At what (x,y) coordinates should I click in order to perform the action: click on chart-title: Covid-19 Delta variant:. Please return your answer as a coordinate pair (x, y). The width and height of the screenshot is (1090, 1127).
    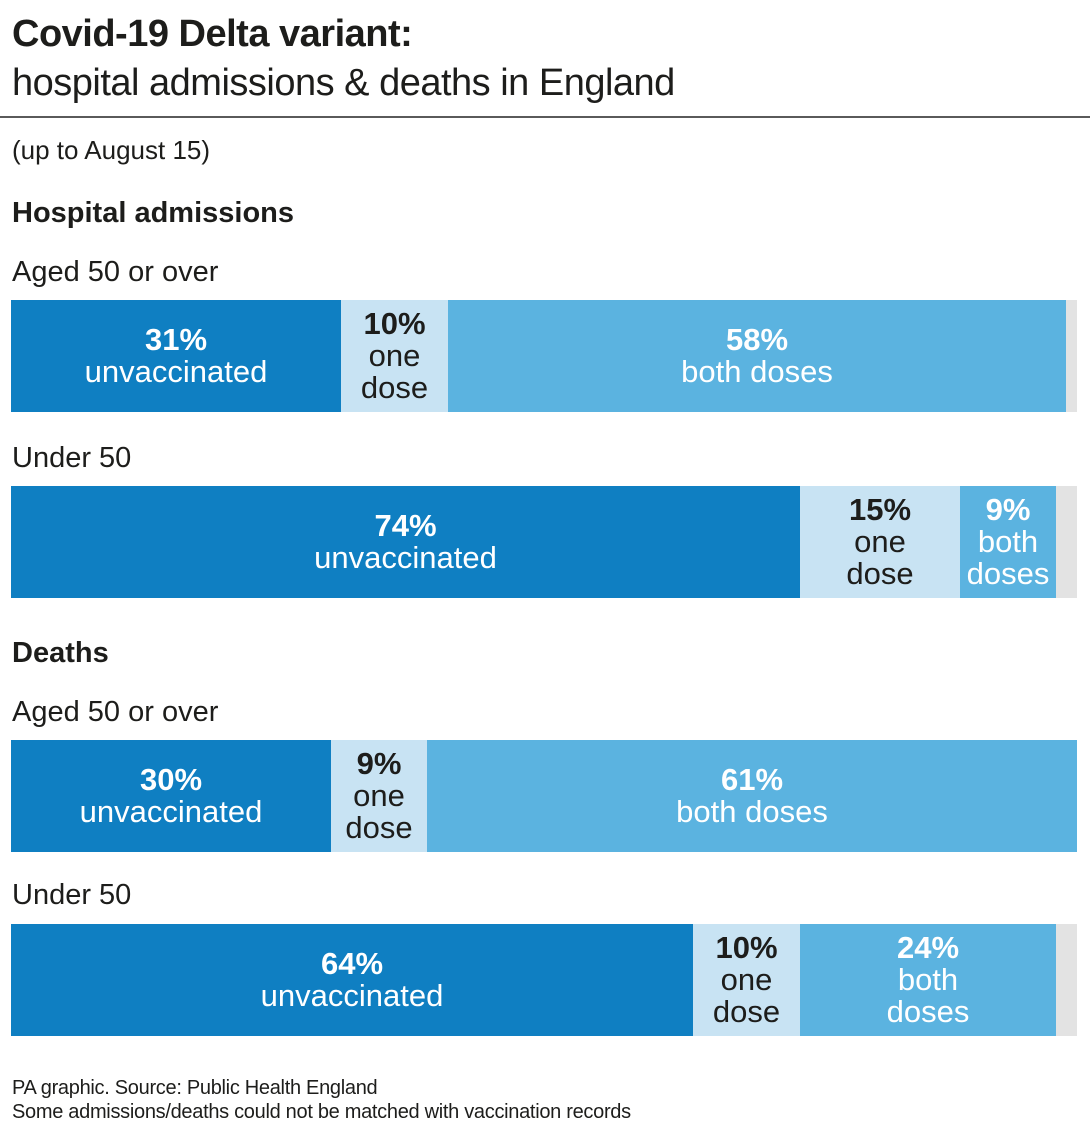
    Looking at the image, I should click on (212, 34).